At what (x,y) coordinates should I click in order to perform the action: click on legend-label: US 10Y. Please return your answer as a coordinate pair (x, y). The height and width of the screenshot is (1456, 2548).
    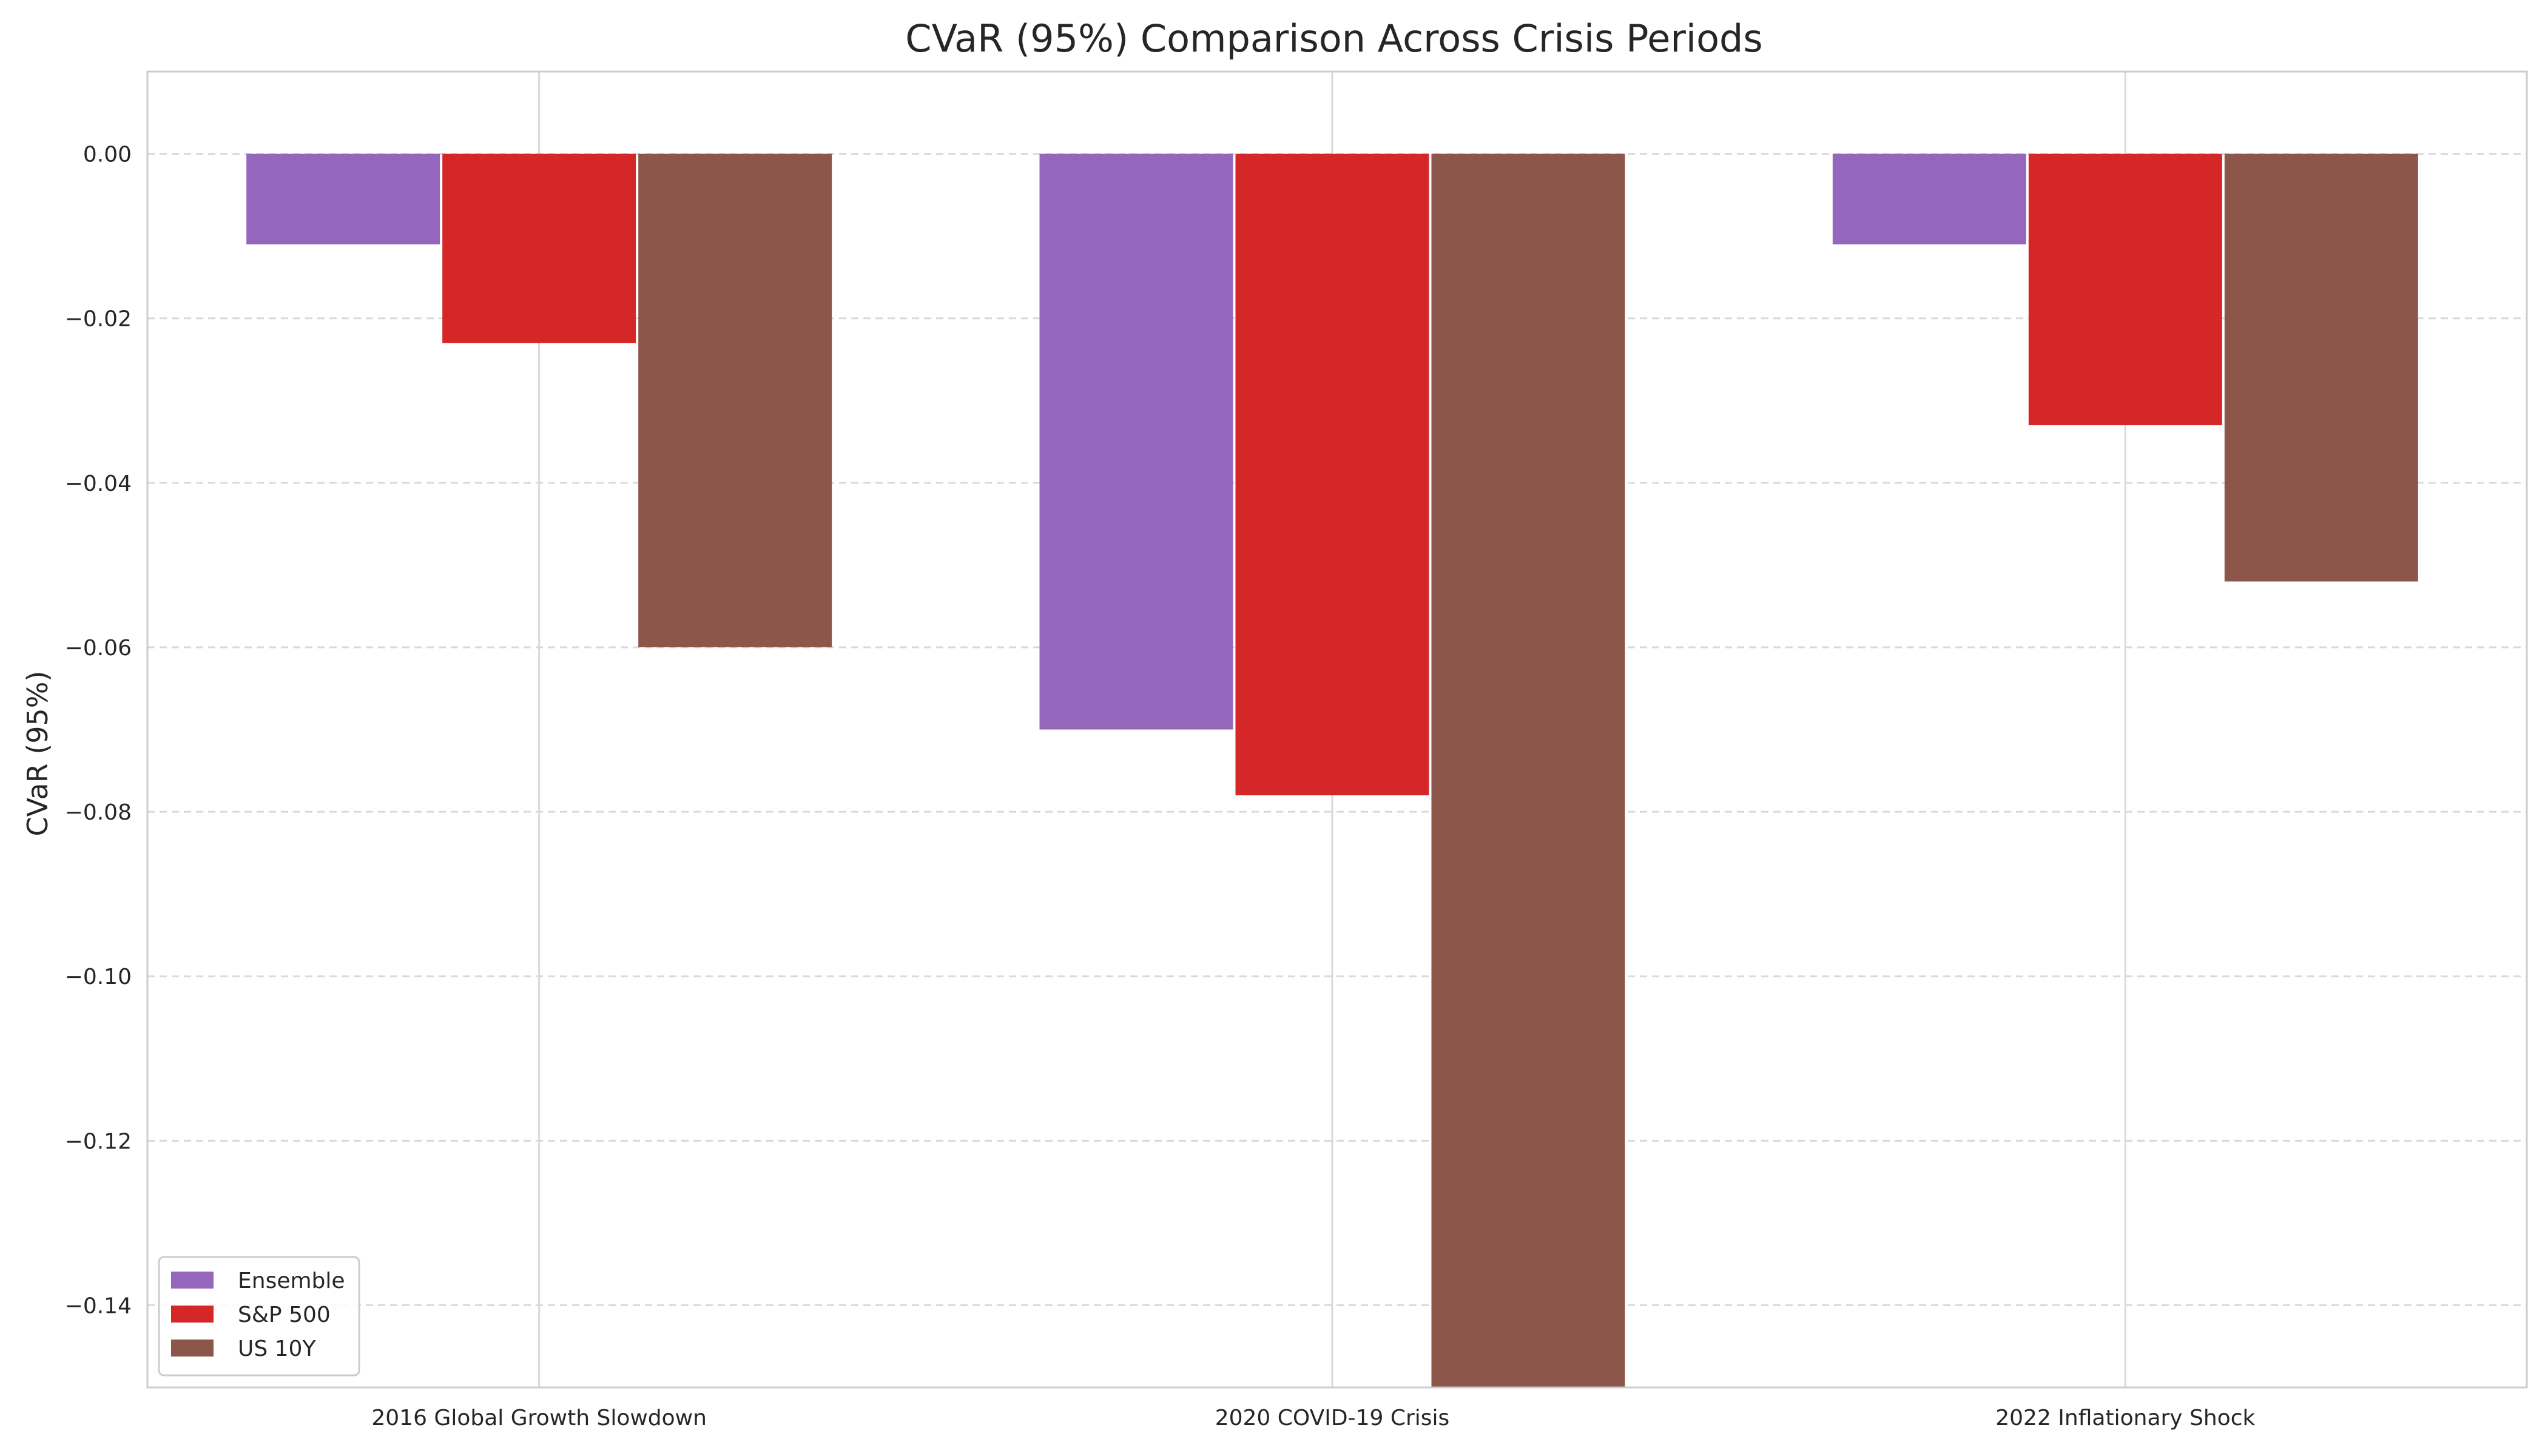
    Looking at the image, I should click on (277, 1348).